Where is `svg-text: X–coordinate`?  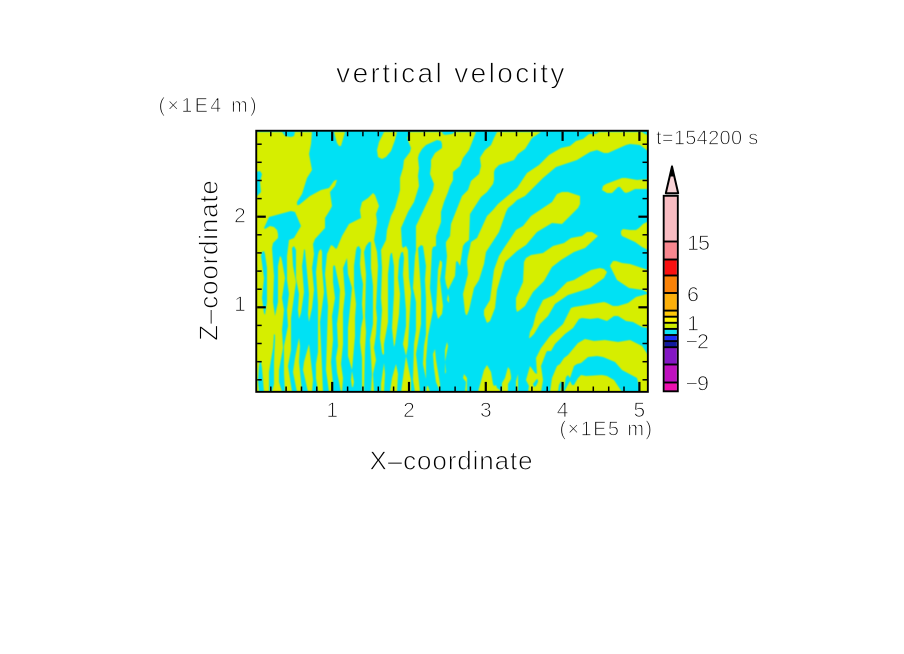 svg-text: X–coordinate is located at coordinates (451, 461).